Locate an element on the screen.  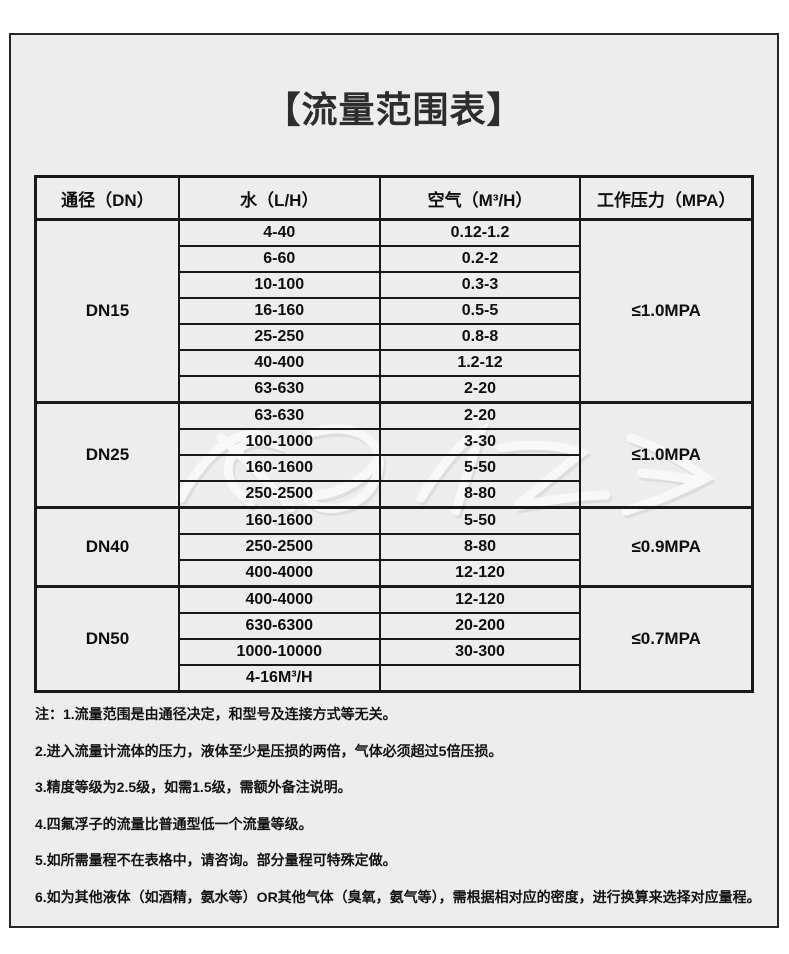
air-range-cell: 30-300 is located at coordinates (480, 652).